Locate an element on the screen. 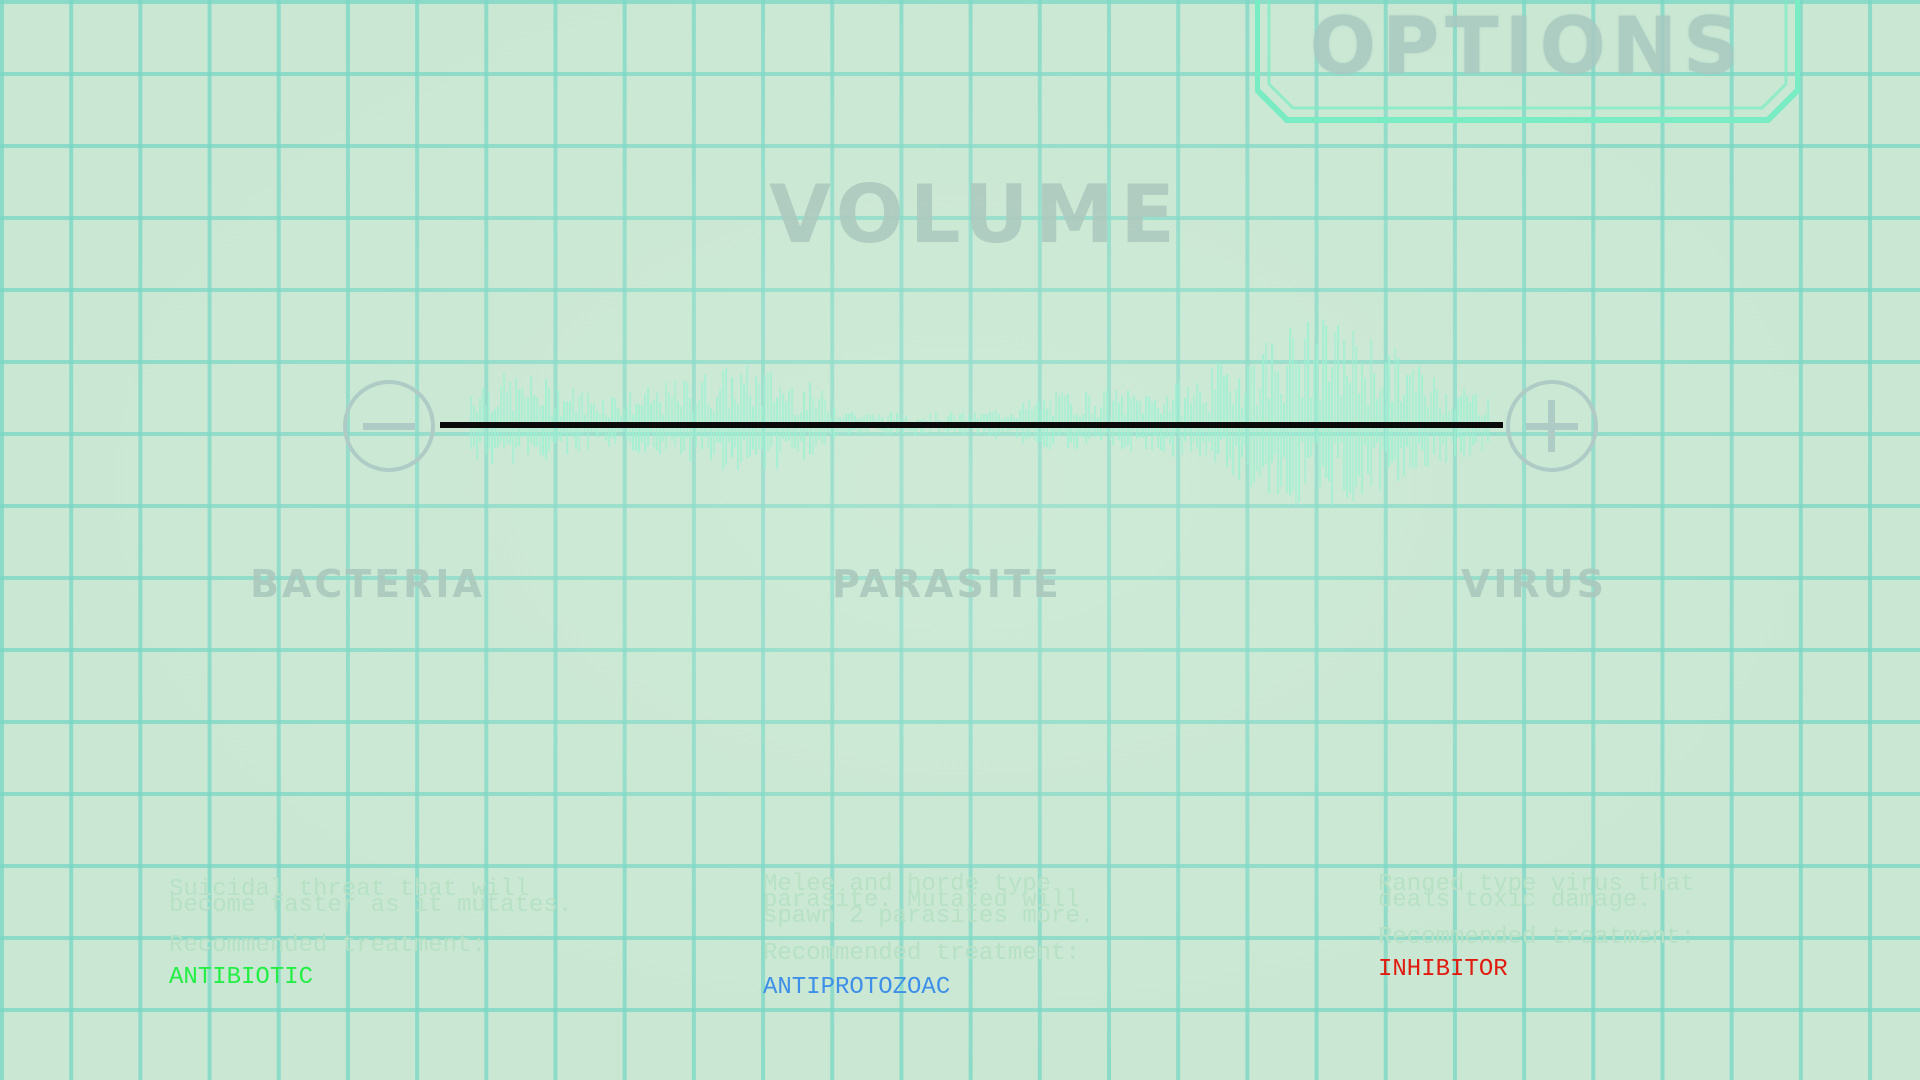 This screenshot has width=1920, height=1080. volume-down-button is located at coordinates (389, 426).